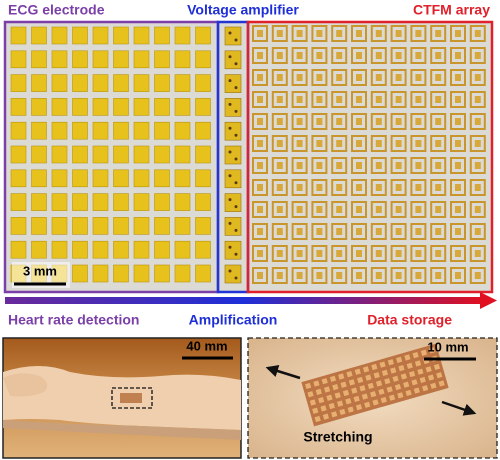 This screenshot has width=500, height=460. I want to click on stretched-device, so click(375, 385).